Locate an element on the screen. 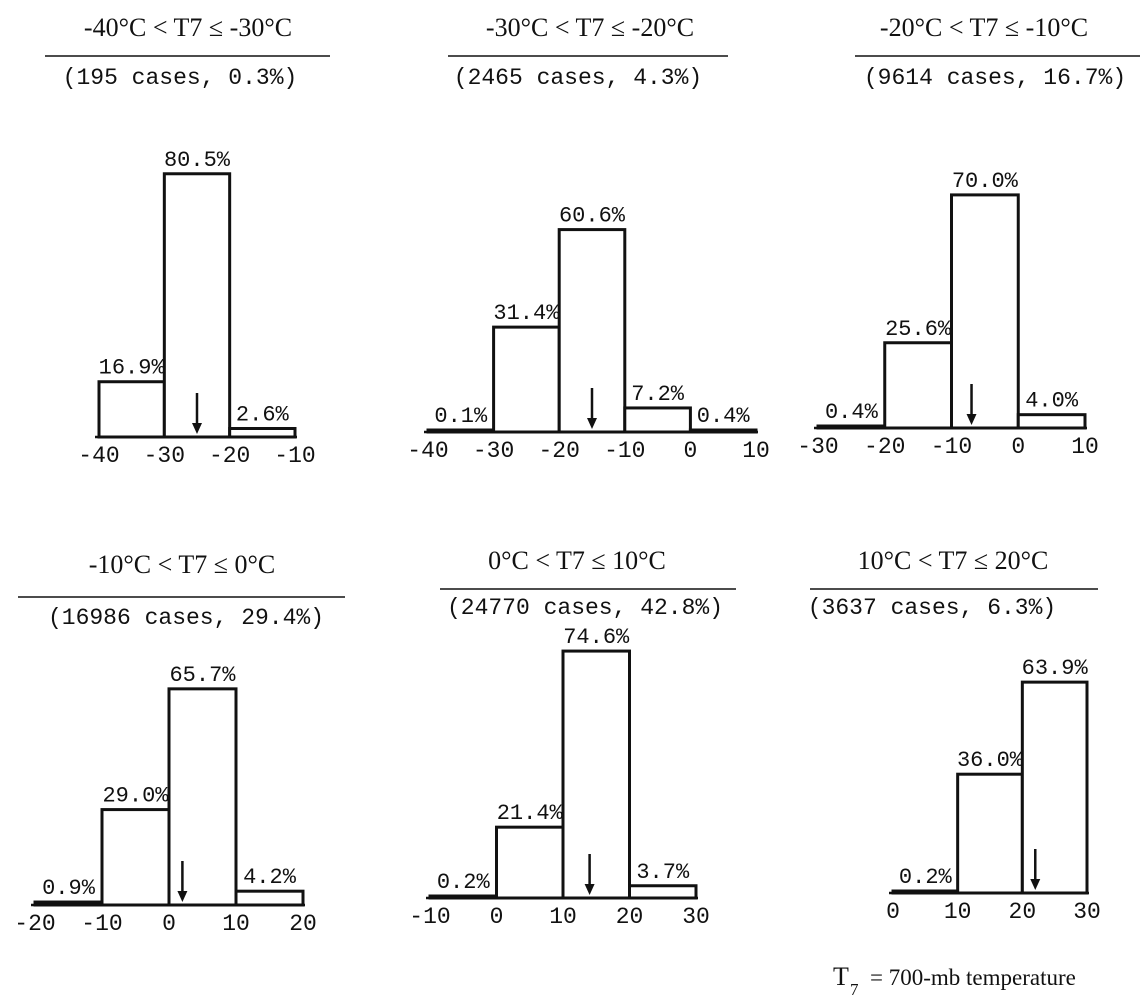 The height and width of the screenshot is (1008, 1146). bar-value-label: 0.9% is located at coordinates (69, 888).